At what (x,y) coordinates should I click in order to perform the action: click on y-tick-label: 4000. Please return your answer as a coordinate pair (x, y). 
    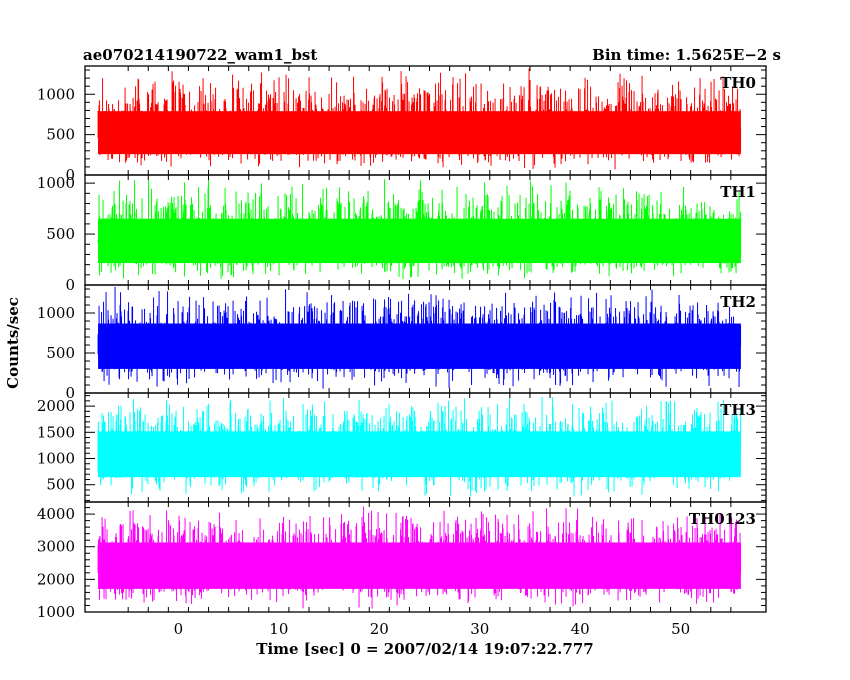
    Looking at the image, I should click on (56, 514).